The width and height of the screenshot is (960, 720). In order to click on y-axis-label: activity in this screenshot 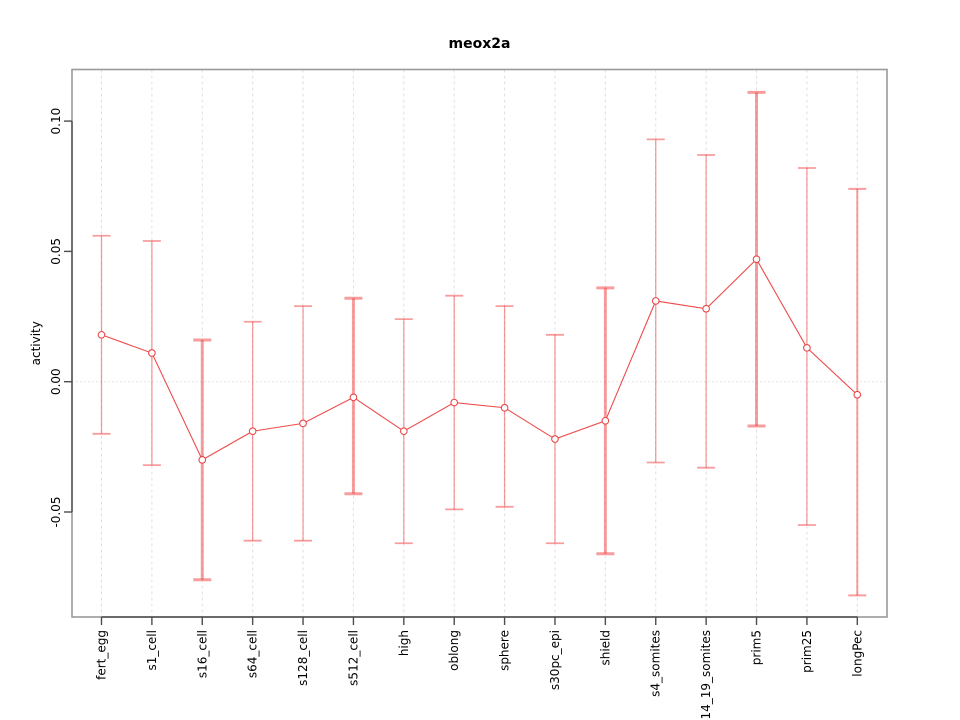, I will do `click(36, 343)`.